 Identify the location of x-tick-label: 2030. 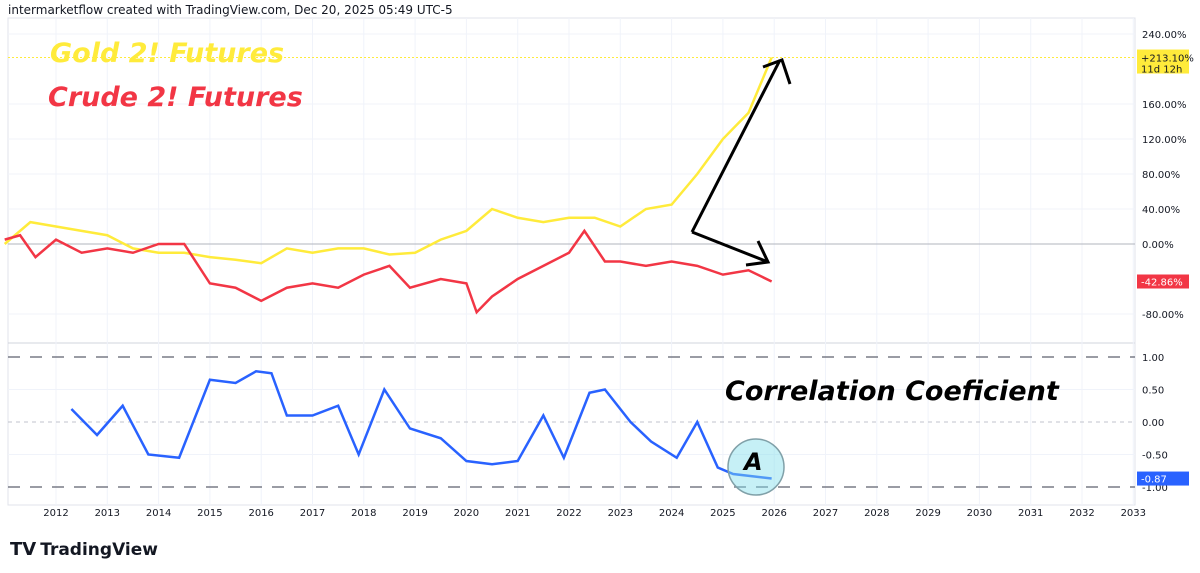
(979, 513).